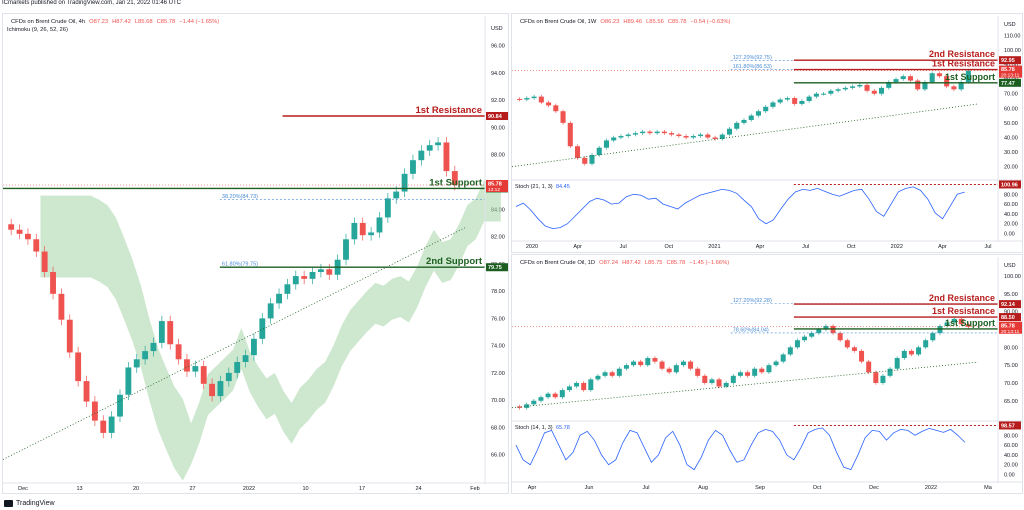  Describe the element at coordinates (305, 489) in the screenshot. I see `x-tick-label: 10` at that location.